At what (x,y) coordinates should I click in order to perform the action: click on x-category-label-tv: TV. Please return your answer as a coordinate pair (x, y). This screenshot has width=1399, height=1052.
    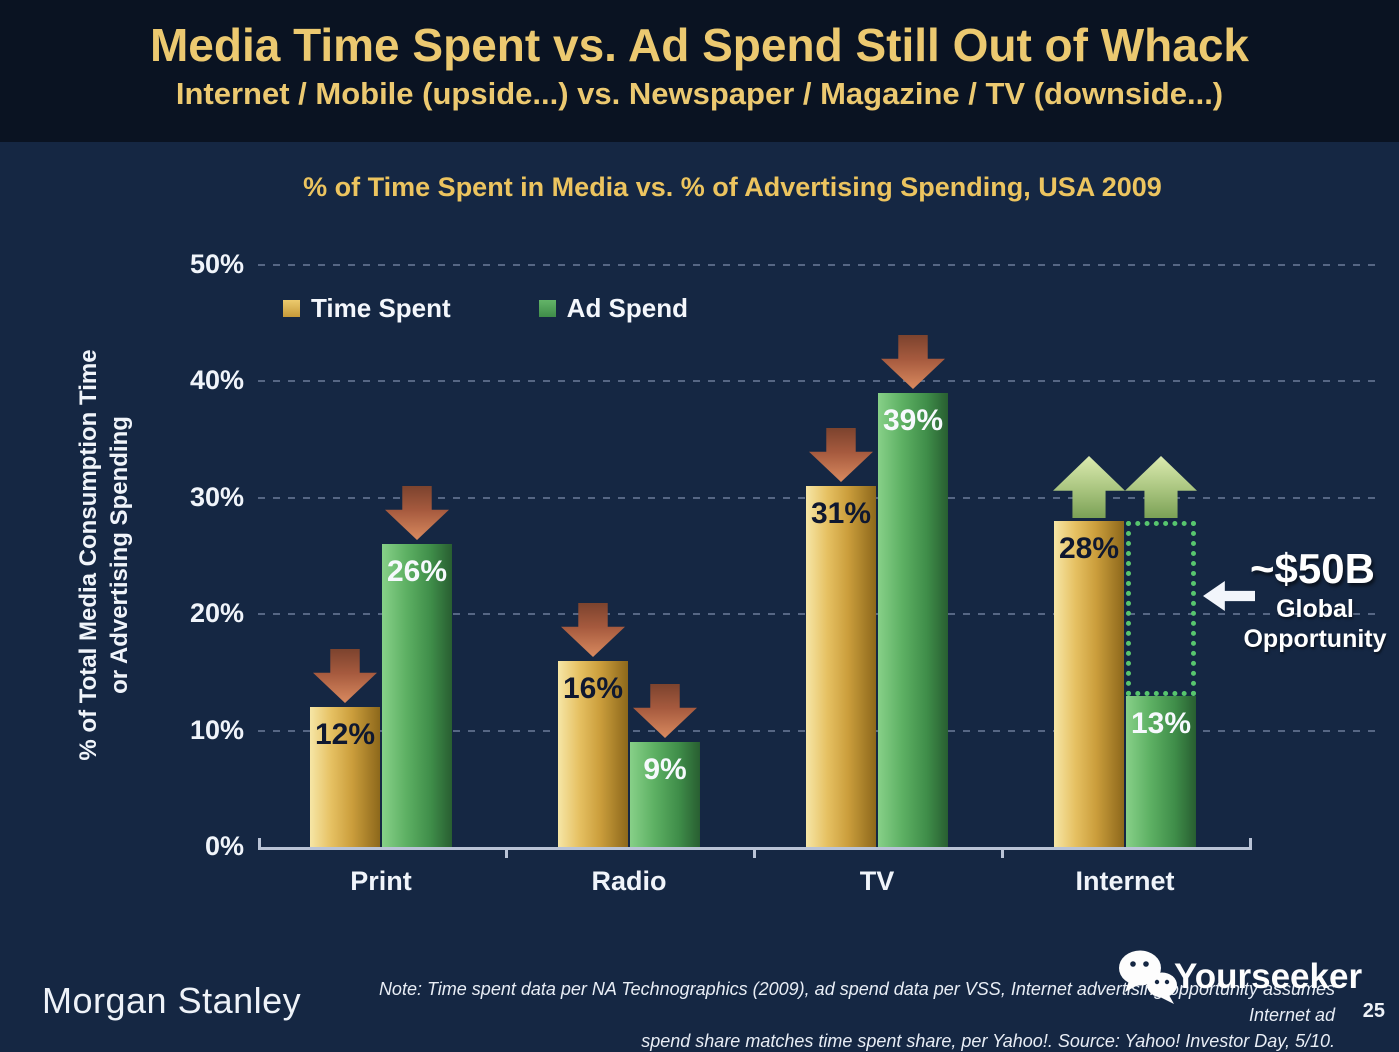
    Looking at the image, I should click on (877, 881).